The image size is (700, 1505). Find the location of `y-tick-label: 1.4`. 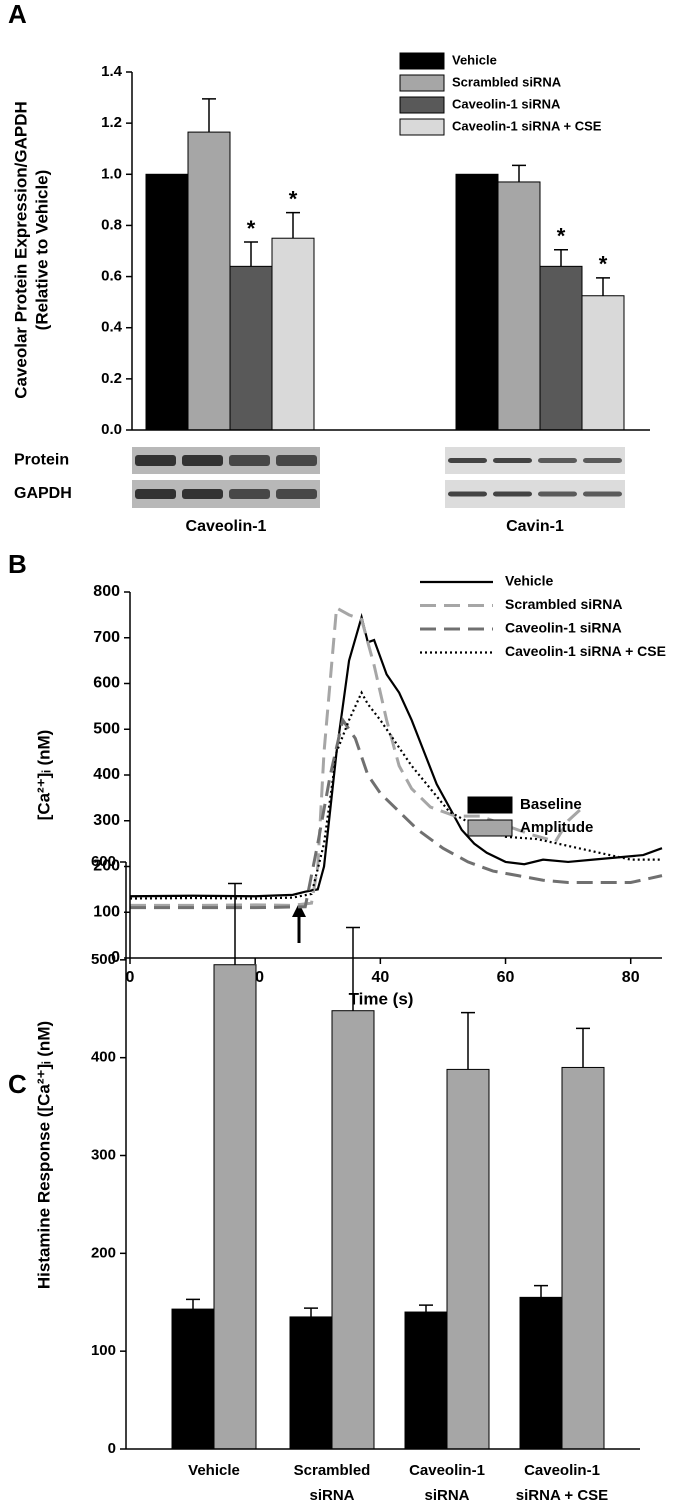

y-tick-label: 1.4 is located at coordinates (112, 71).